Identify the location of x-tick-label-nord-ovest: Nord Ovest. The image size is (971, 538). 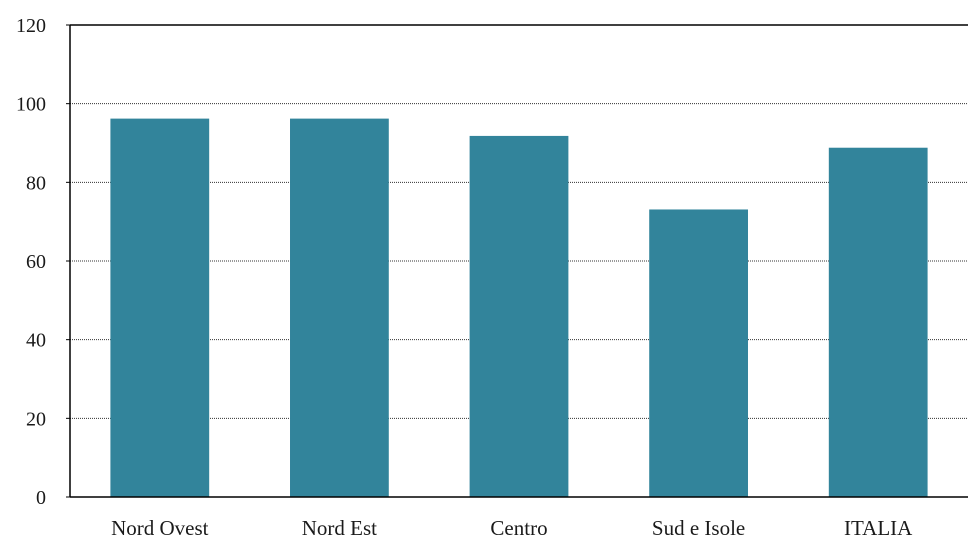
(160, 527).